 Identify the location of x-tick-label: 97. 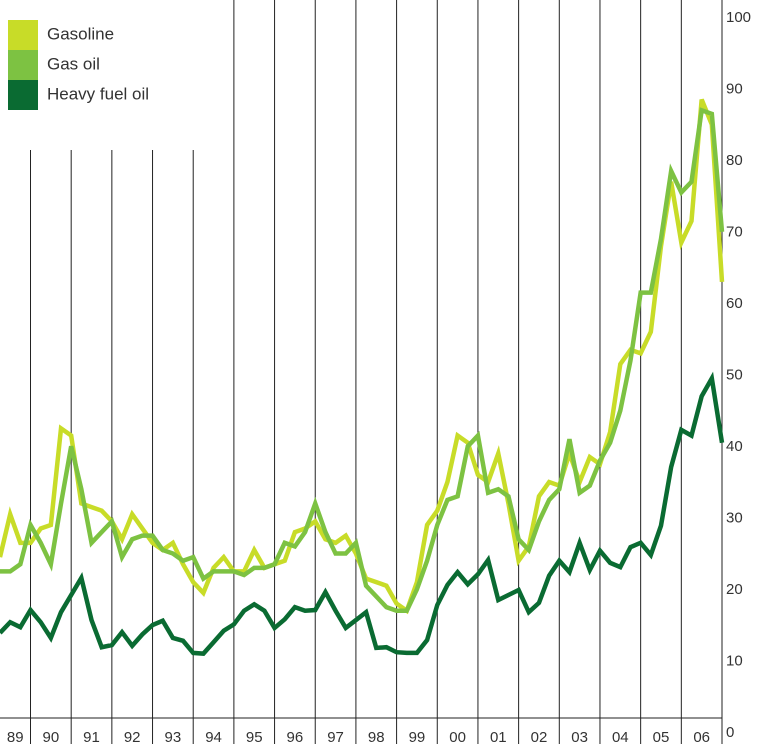
(335, 736).